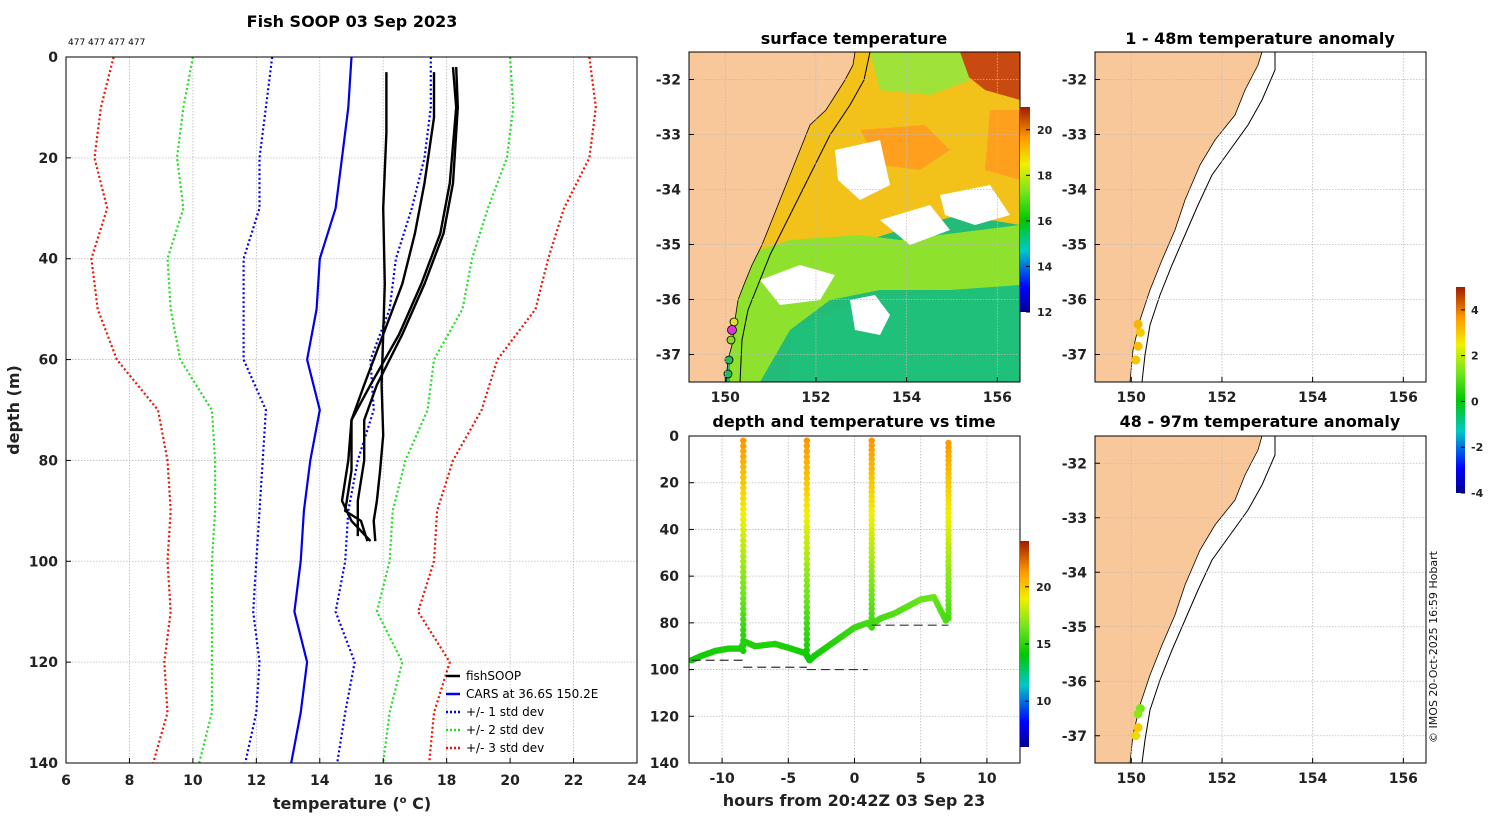  What do you see at coordinates (1043, 644) in the screenshot?
I see `colorbar-tick-label: 15` at bounding box center [1043, 644].